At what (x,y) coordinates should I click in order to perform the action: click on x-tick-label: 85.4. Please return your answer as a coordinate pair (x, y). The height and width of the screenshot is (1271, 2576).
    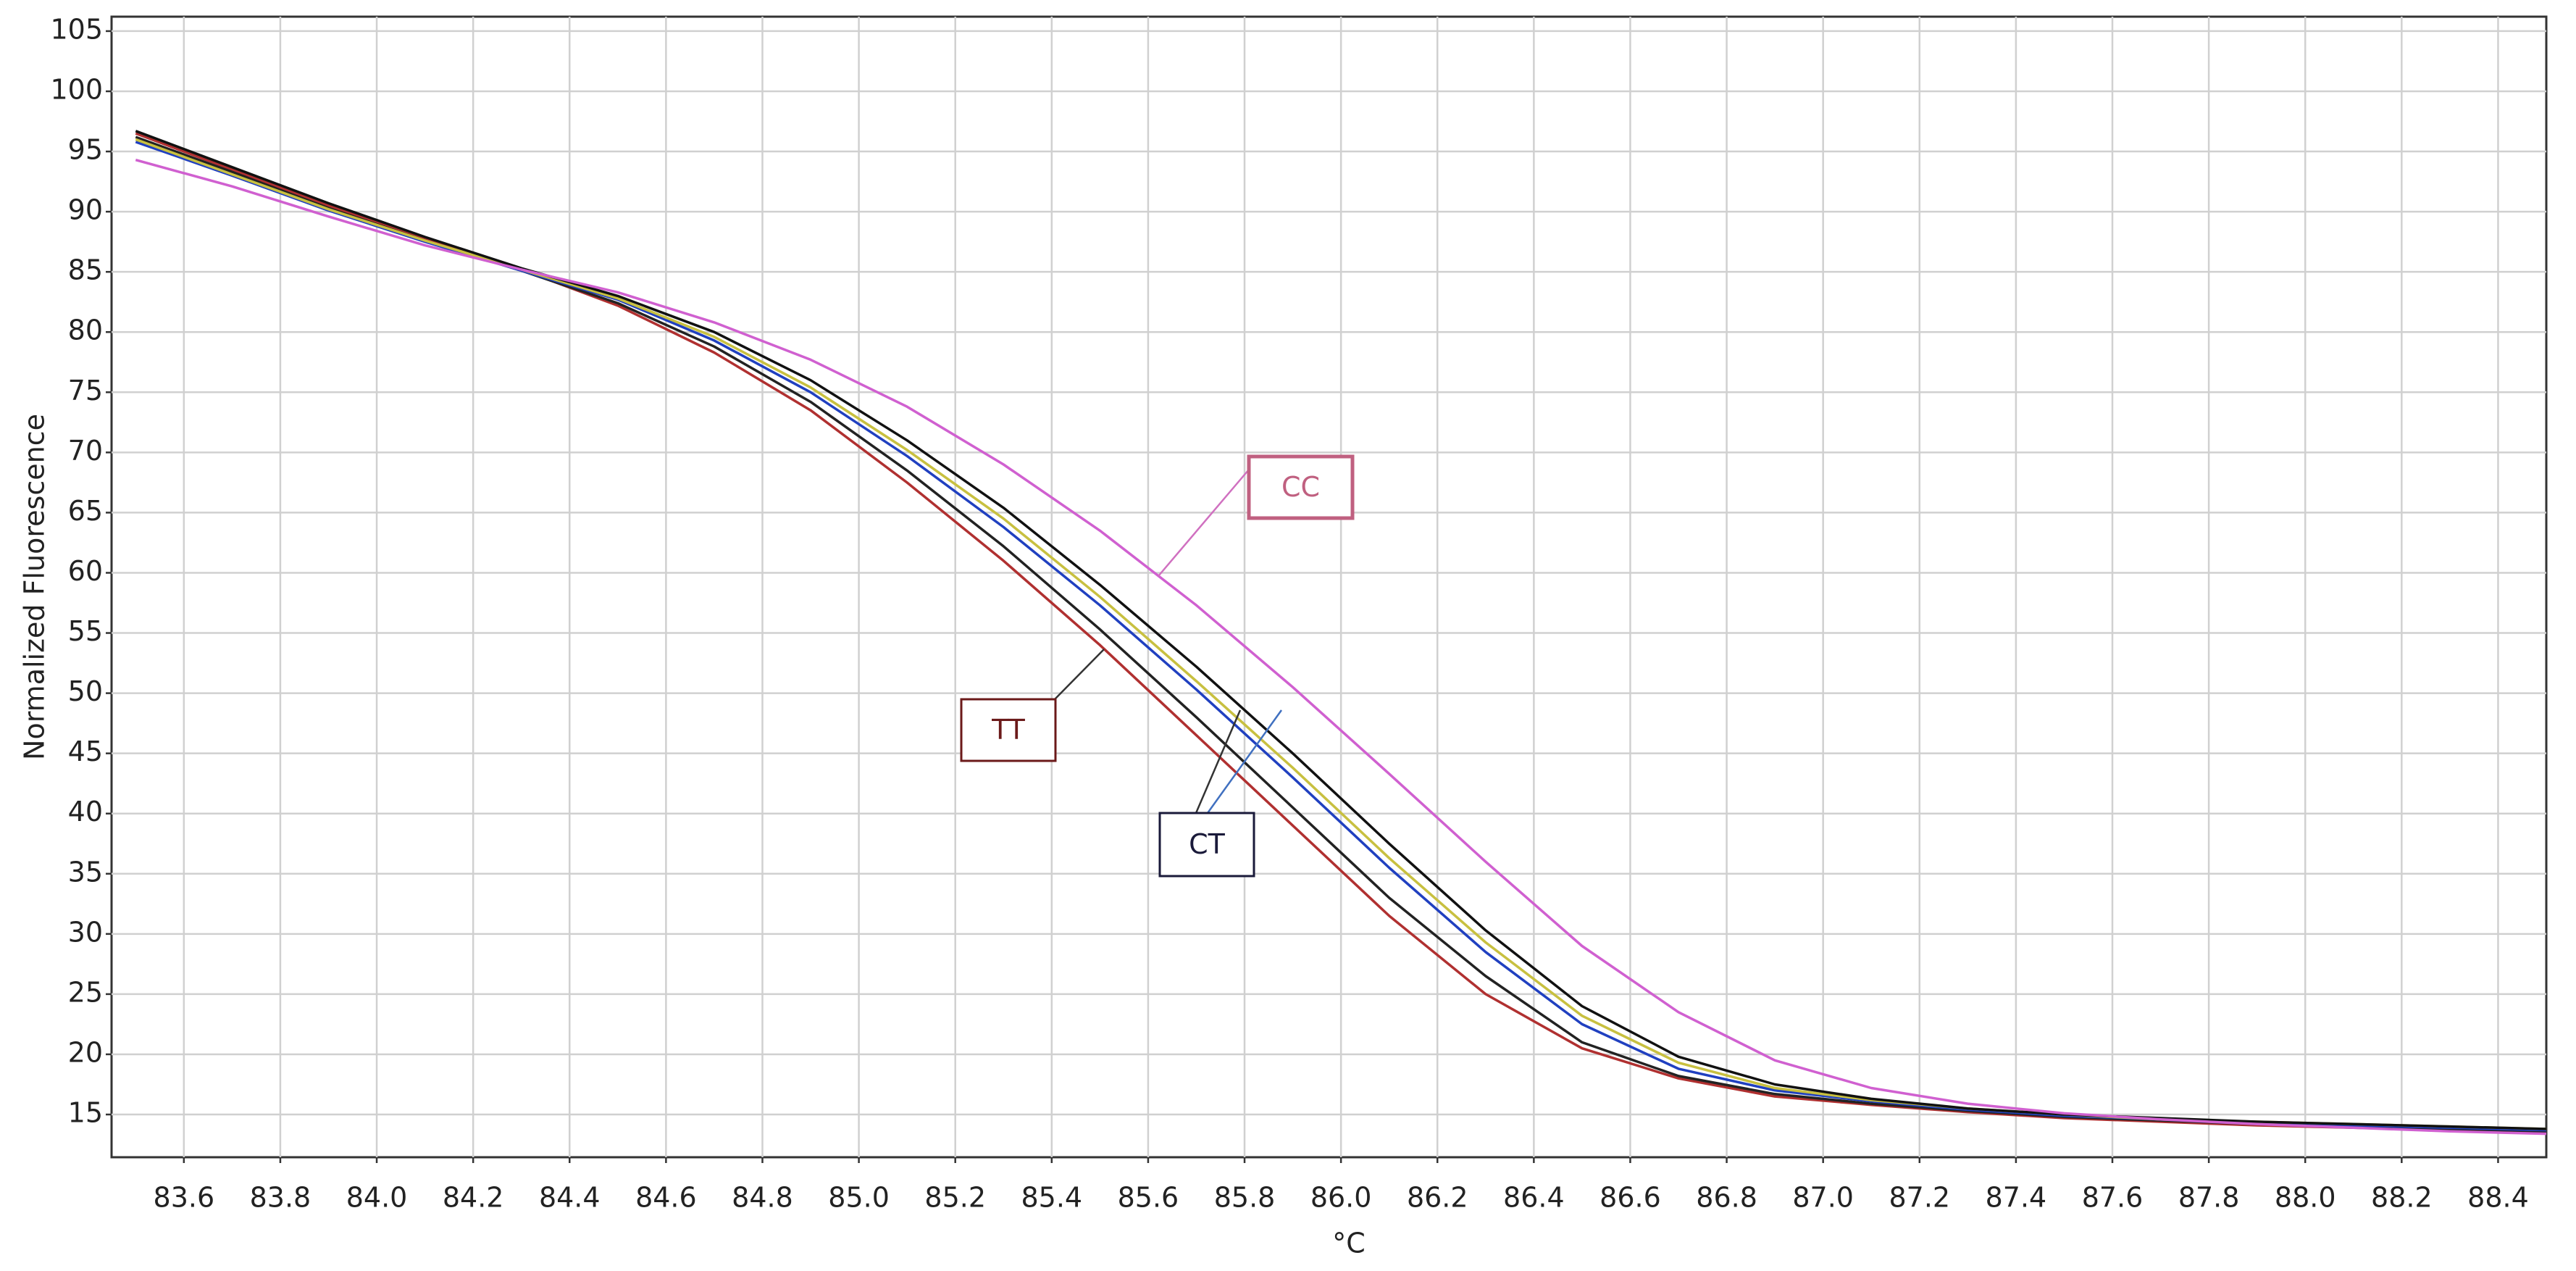
    Looking at the image, I should click on (1052, 1198).